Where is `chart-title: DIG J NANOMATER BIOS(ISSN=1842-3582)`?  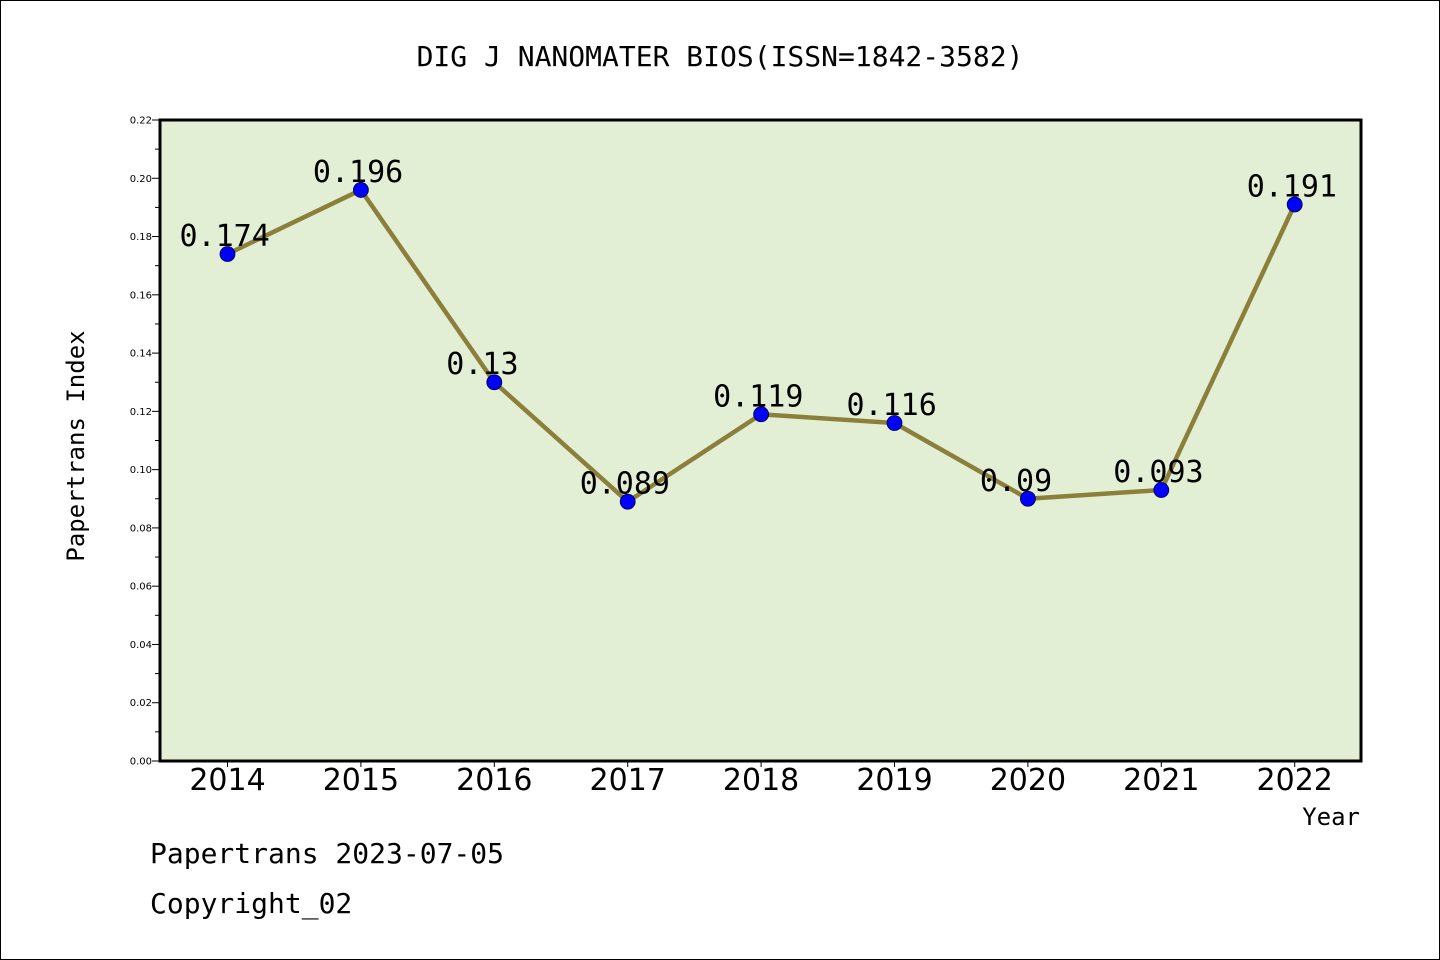 chart-title: DIG J NANOMATER BIOS(ISSN=1842-3582) is located at coordinates (720, 56).